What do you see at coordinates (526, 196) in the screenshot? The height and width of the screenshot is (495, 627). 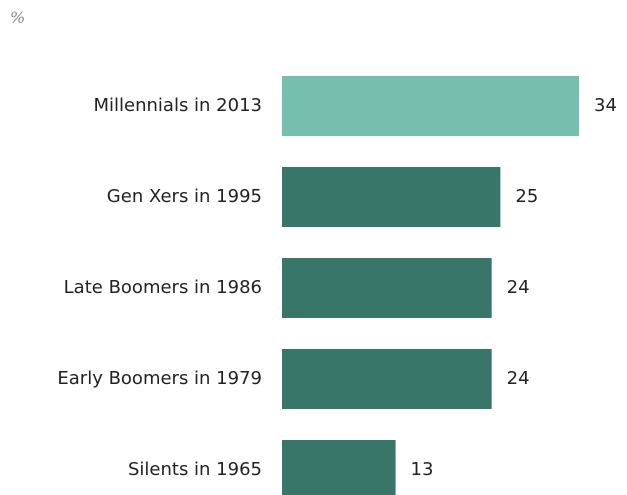 I see `value-label: 25` at bounding box center [526, 196].